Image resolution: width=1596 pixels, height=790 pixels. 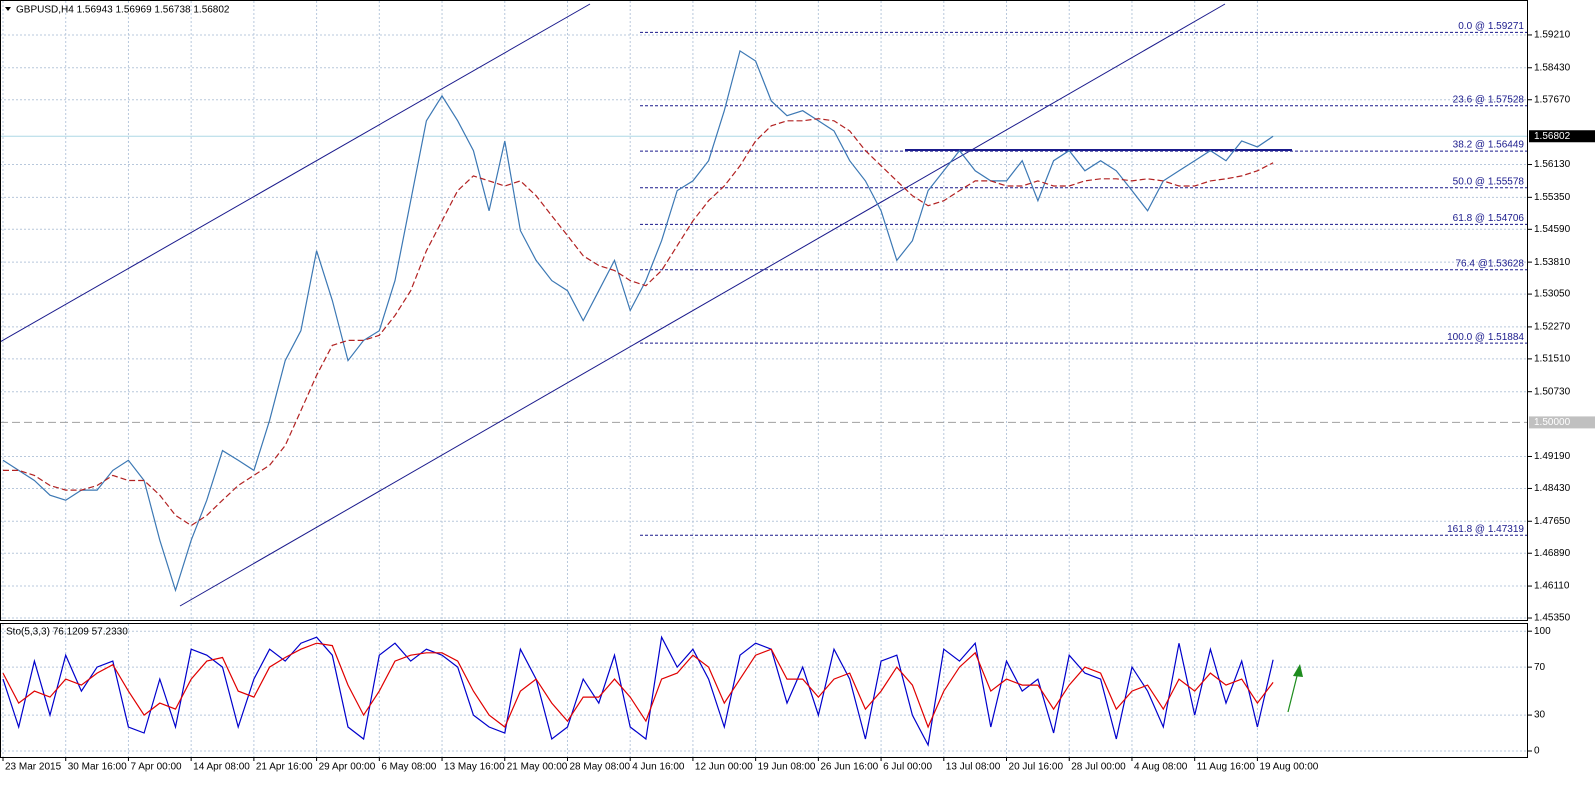 I want to click on x-tick-label: 29 Apr 00:00, so click(x=347, y=767).